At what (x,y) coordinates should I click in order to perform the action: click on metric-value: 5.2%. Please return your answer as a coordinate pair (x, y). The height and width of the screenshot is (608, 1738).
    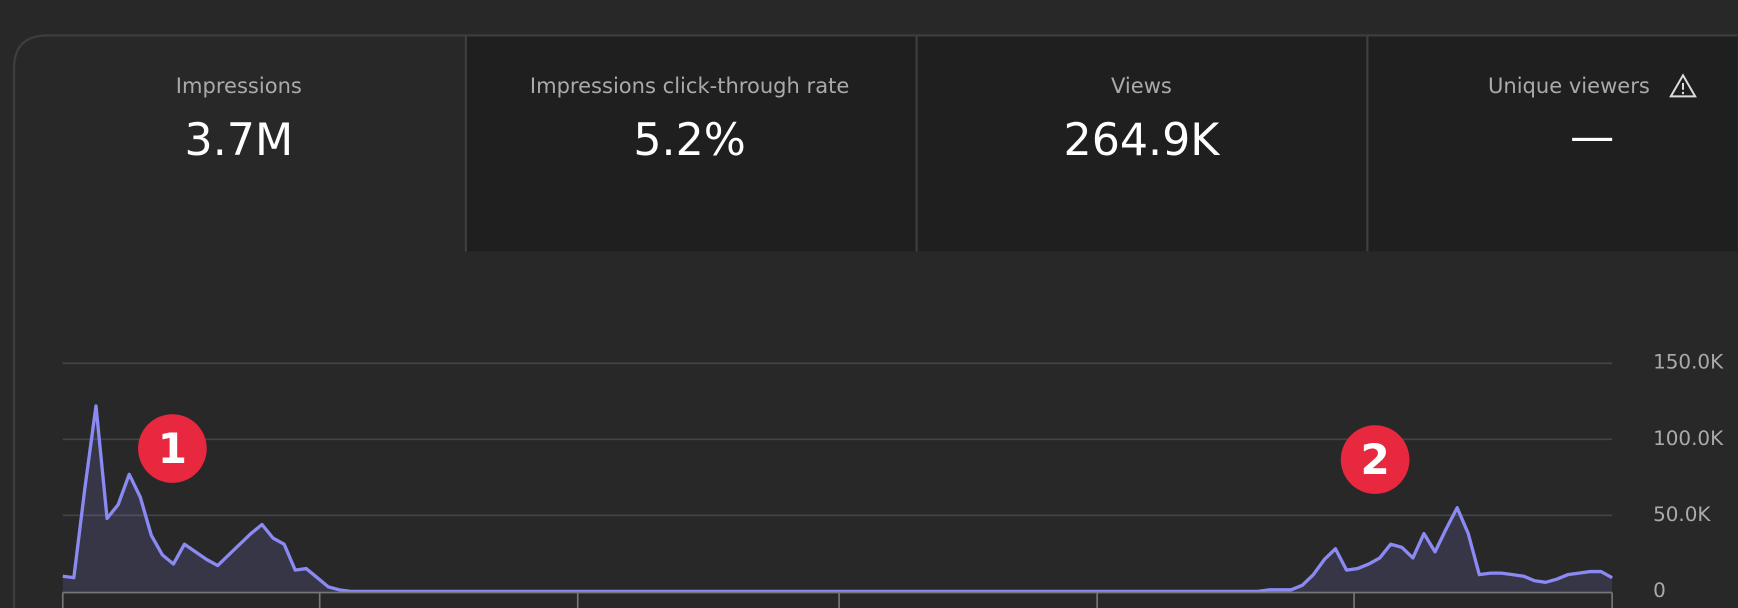
    Looking at the image, I should click on (689, 140).